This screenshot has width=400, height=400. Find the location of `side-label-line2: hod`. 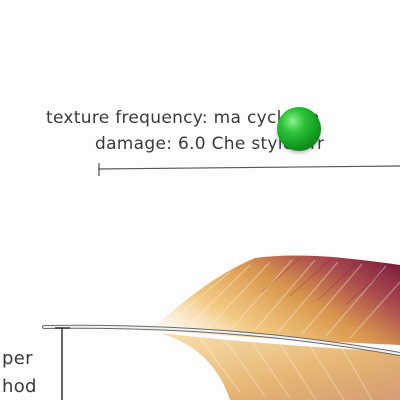

side-label-line2: hod is located at coordinates (19, 386).